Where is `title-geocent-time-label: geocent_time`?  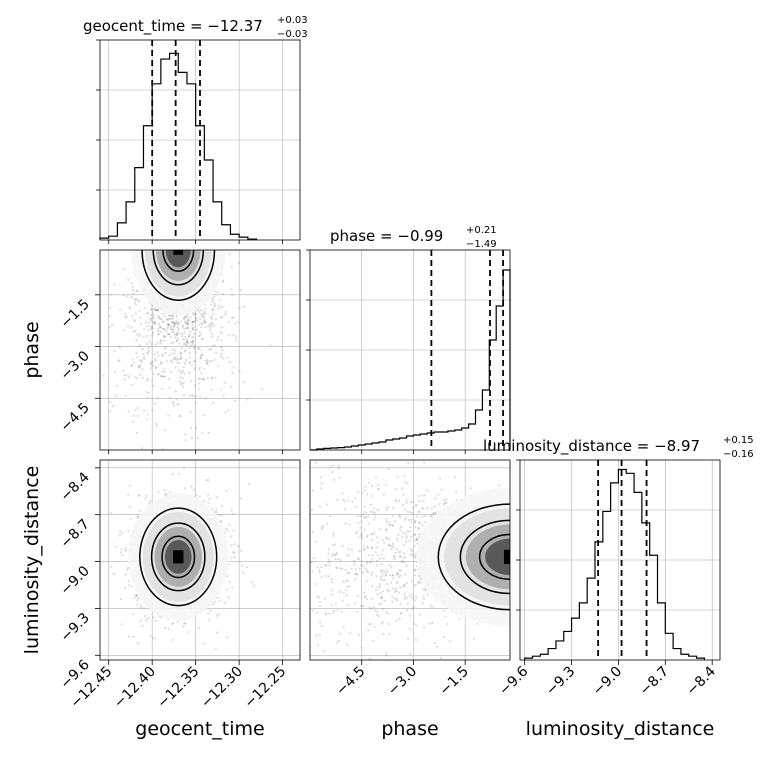
title-geocent-time-label: geocent_time is located at coordinates (134, 26).